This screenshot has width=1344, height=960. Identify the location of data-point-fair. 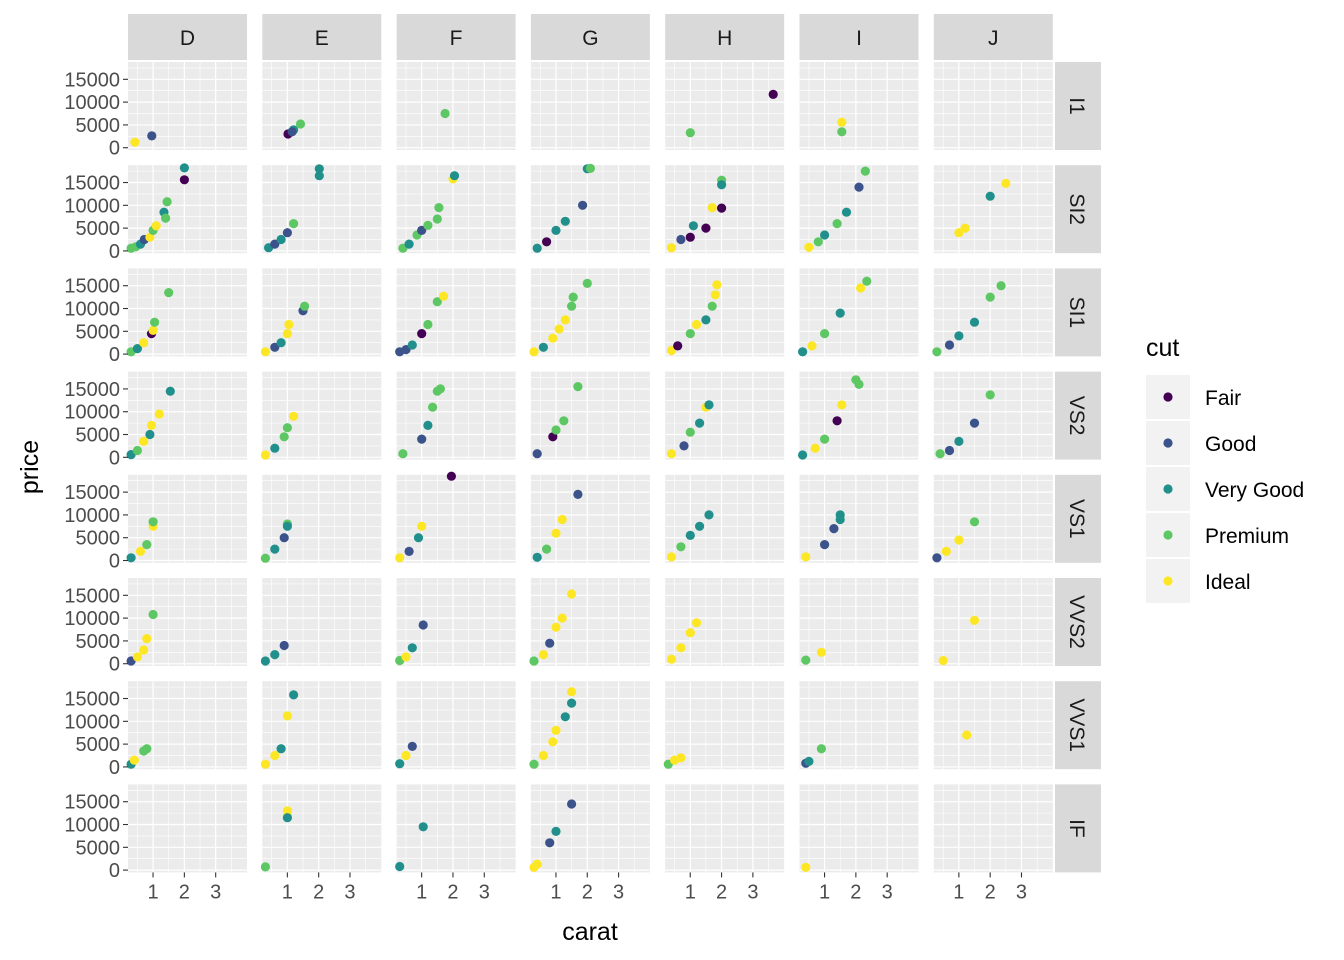
(422, 334).